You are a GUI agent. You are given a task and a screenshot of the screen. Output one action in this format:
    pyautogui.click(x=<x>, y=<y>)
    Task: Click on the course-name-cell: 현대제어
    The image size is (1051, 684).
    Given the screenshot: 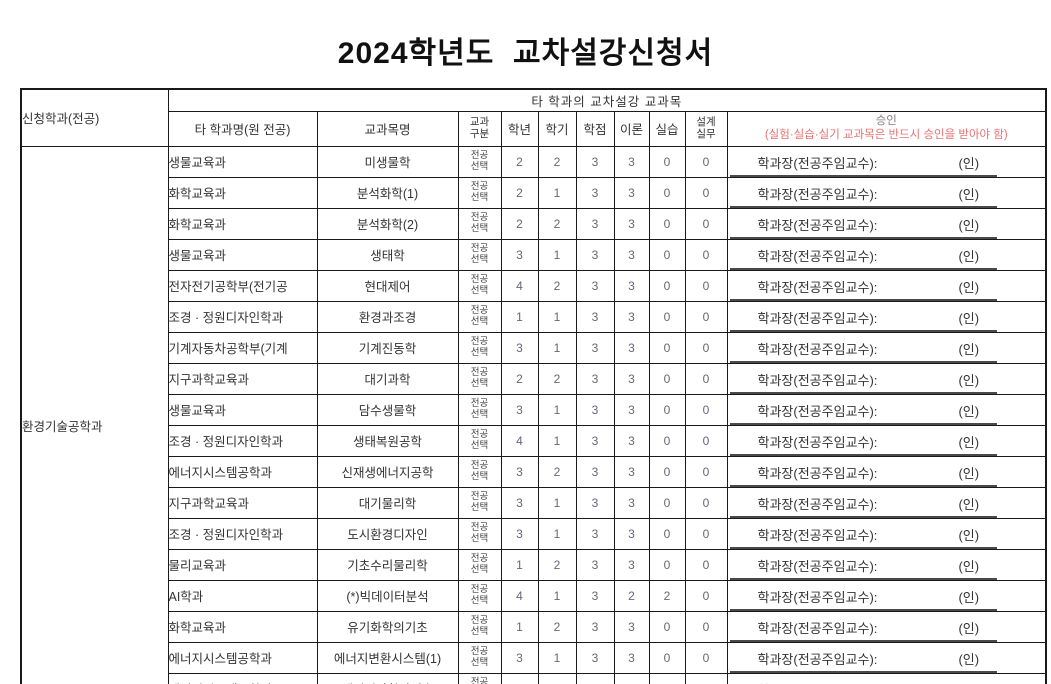 What is the action you would take?
    pyautogui.click(x=387, y=285)
    